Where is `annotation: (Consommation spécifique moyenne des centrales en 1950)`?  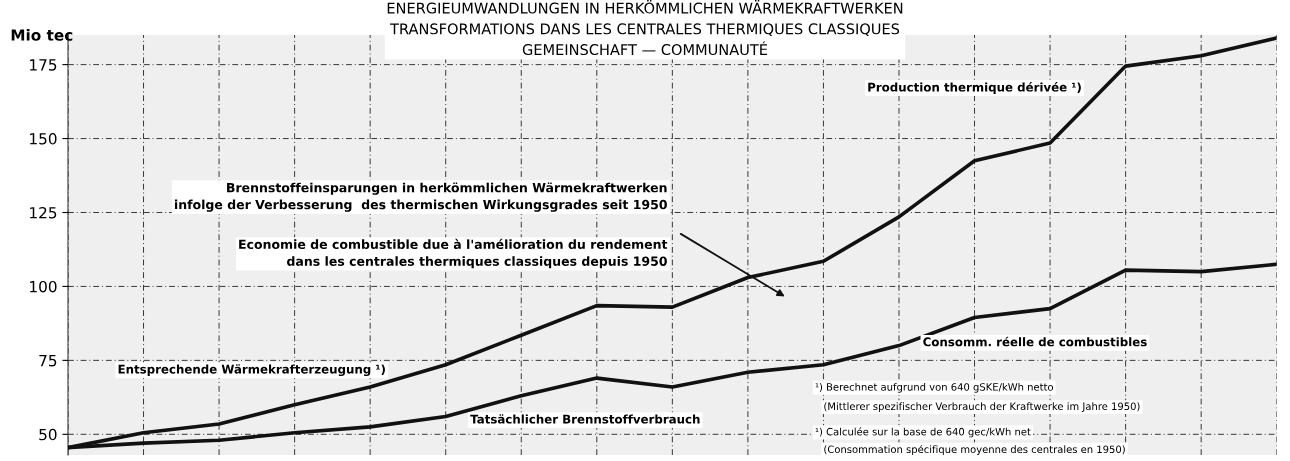 annotation: (Consommation spécifique moyenne des centrales en 1950) is located at coordinates (974, 450).